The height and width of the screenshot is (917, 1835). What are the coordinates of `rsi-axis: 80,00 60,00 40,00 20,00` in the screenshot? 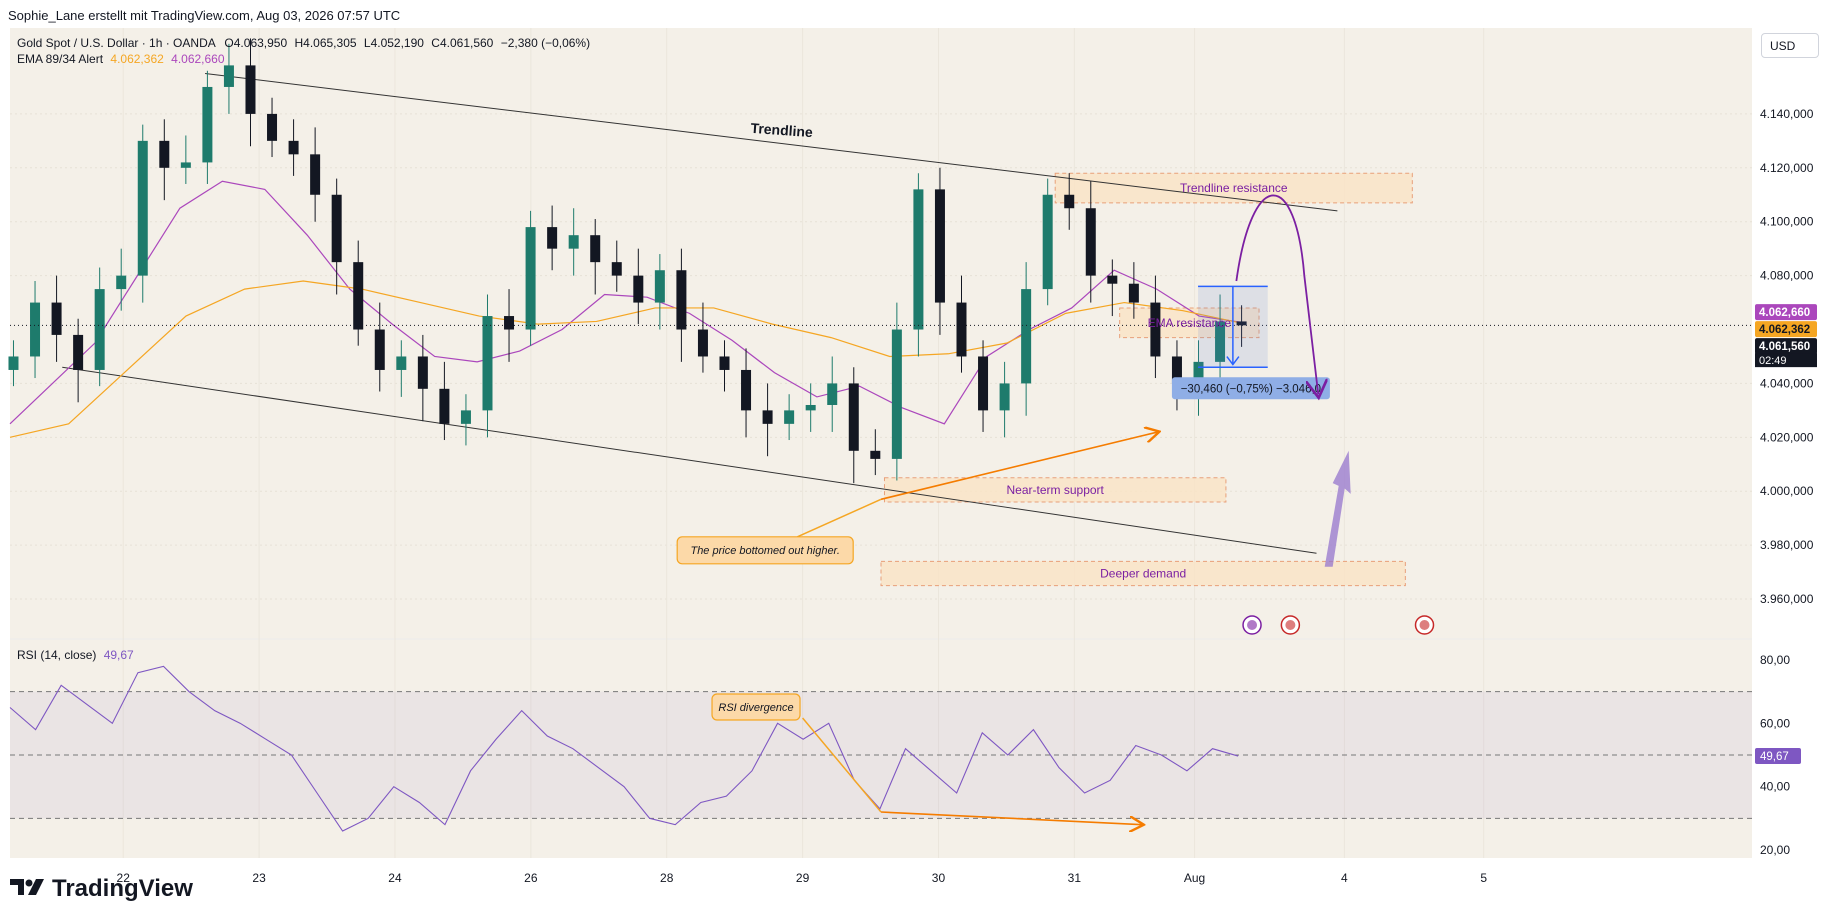 It's located at (1775, 755).